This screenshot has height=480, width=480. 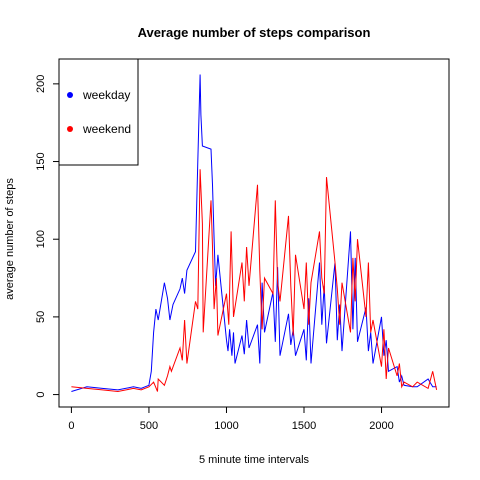 I want to click on chart-title: Average number of steps comparison, so click(x=254, y=32).